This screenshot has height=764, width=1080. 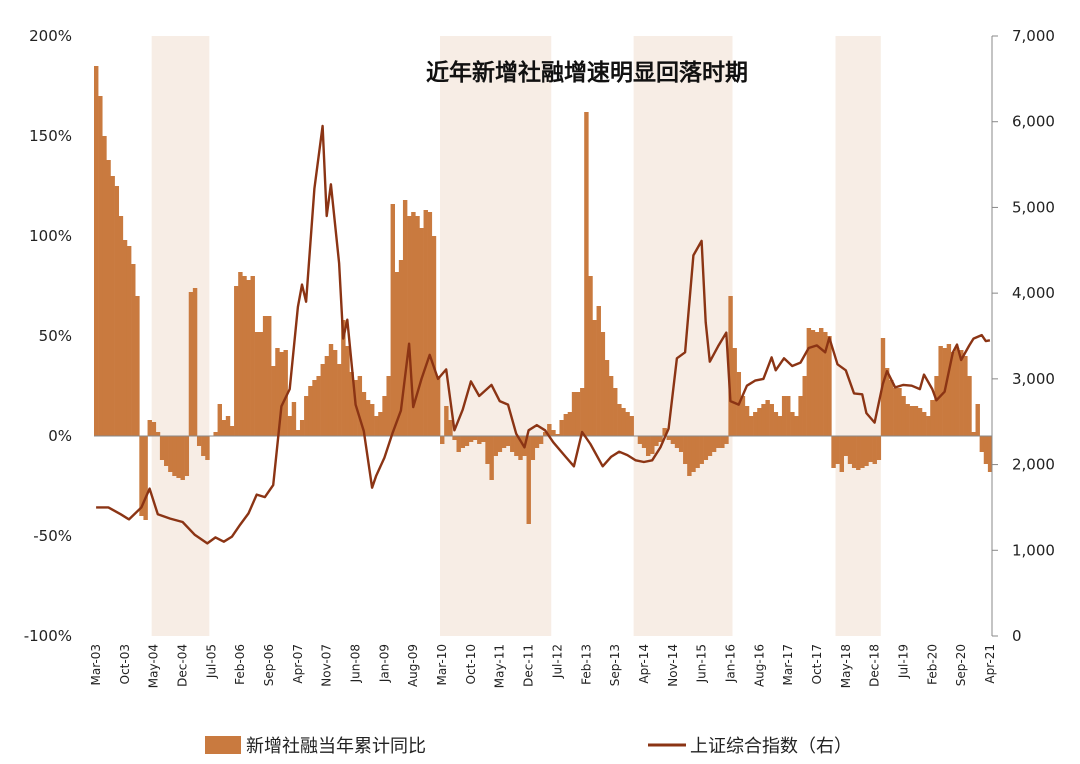 What do you see at coordinates (1033, 550) in the screenshot?
I see `right-tick-label: 1,000` at bounding box center [1033, 550].